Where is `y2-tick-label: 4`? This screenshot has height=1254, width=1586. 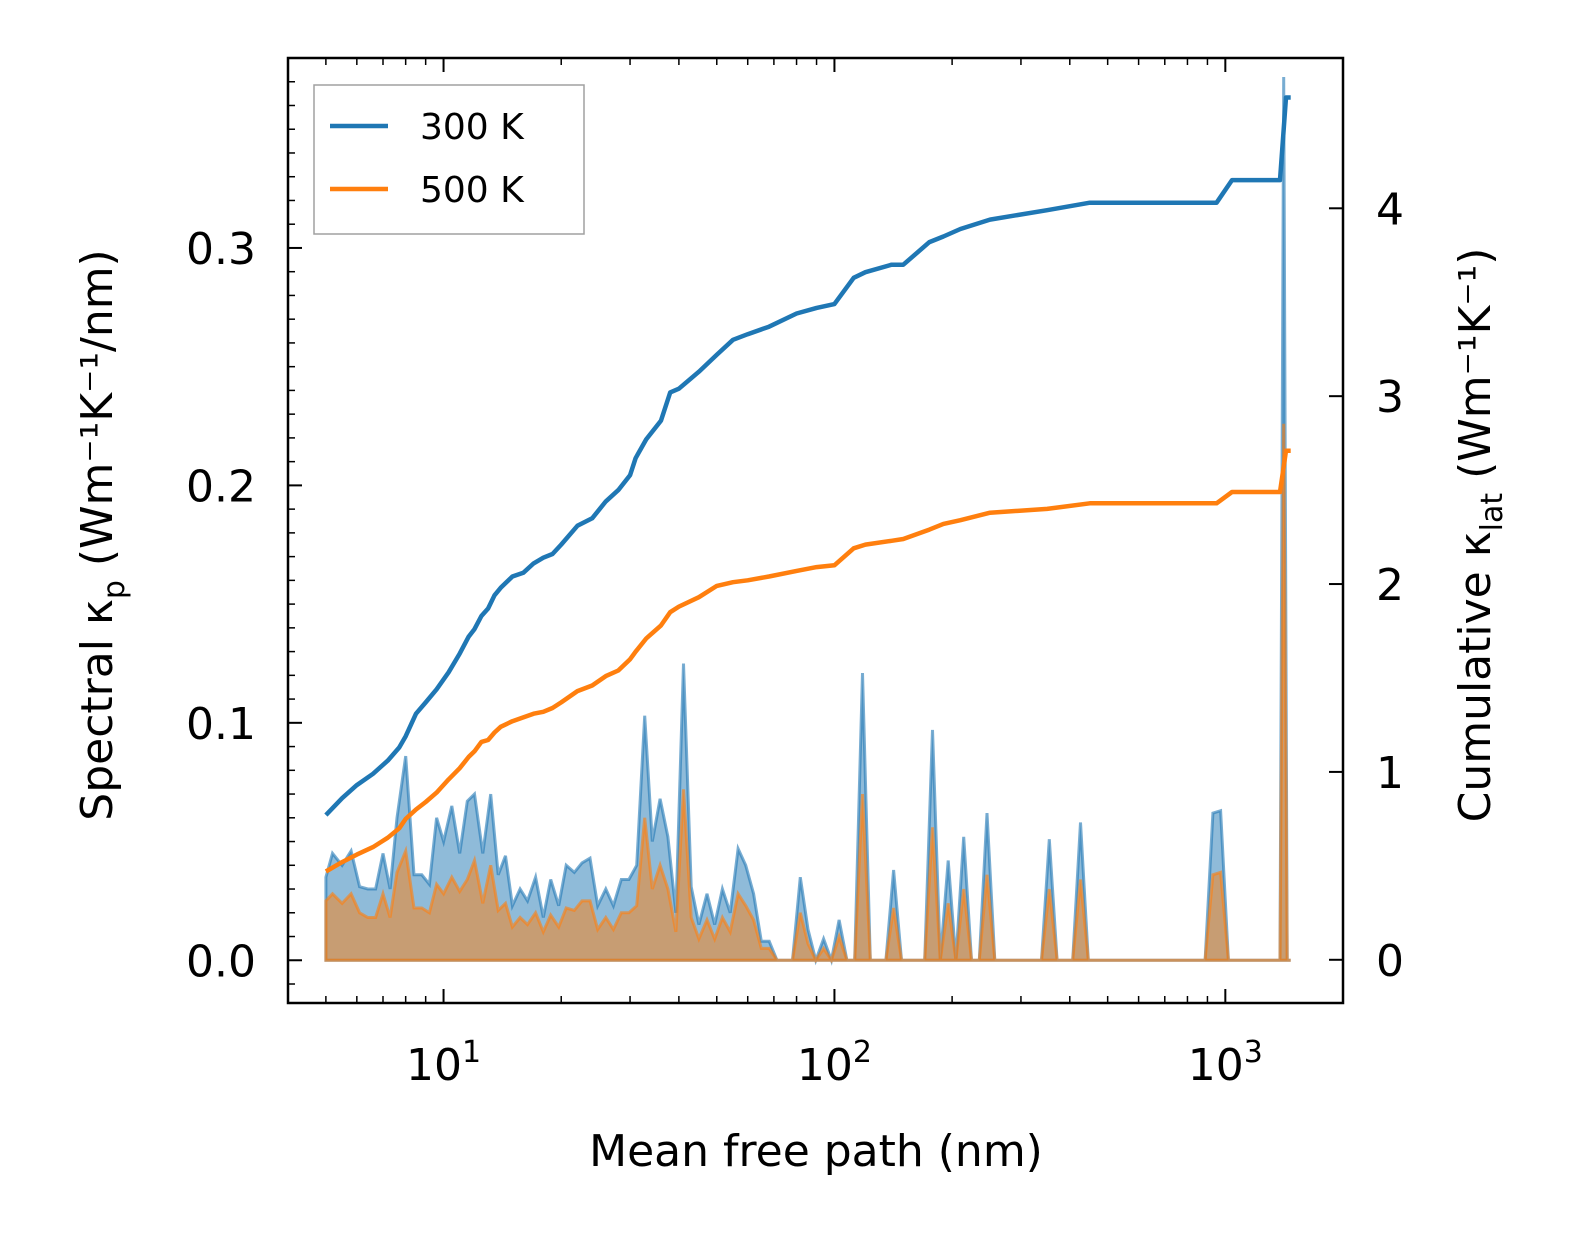 y2-tick-label: 4 is located at coordinates (1390, 209).